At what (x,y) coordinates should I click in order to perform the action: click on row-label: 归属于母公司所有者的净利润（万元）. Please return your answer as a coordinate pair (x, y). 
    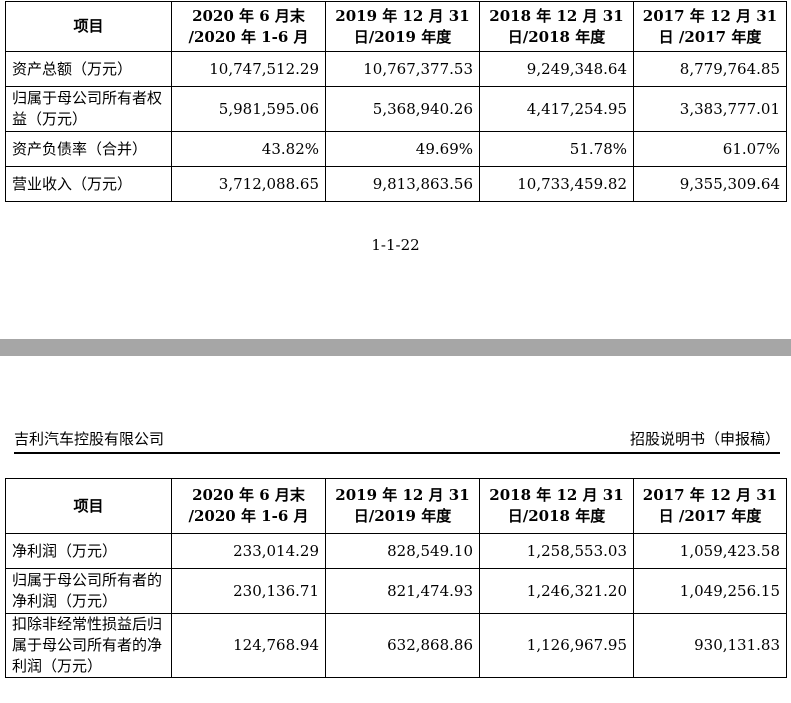
    Looking at the image, I should click on (88, 591).